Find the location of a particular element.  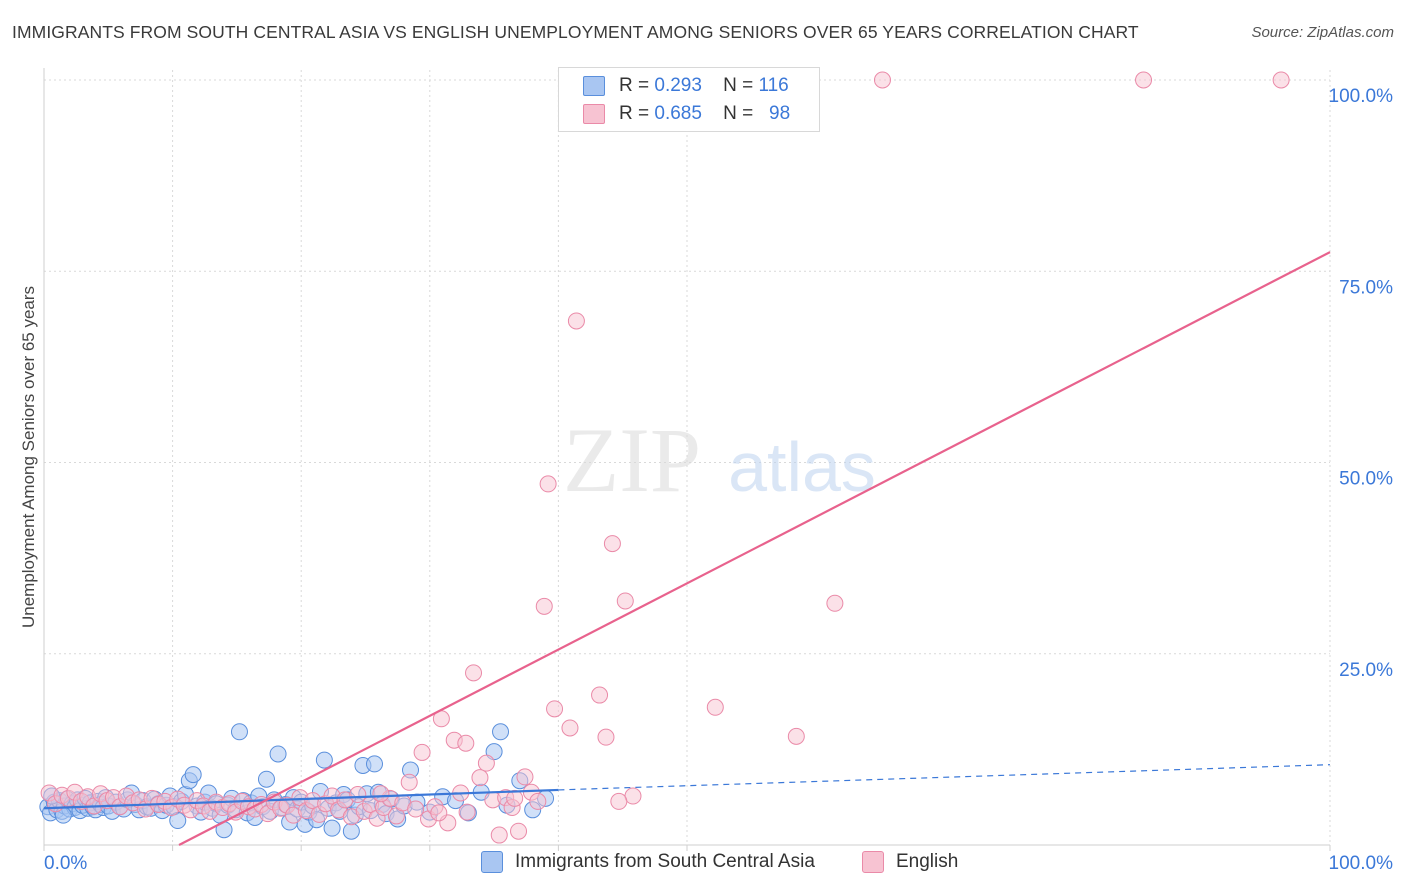

series-legend-label-blue: Immigrants from South Central Asia is located at coordinates (665, 861).